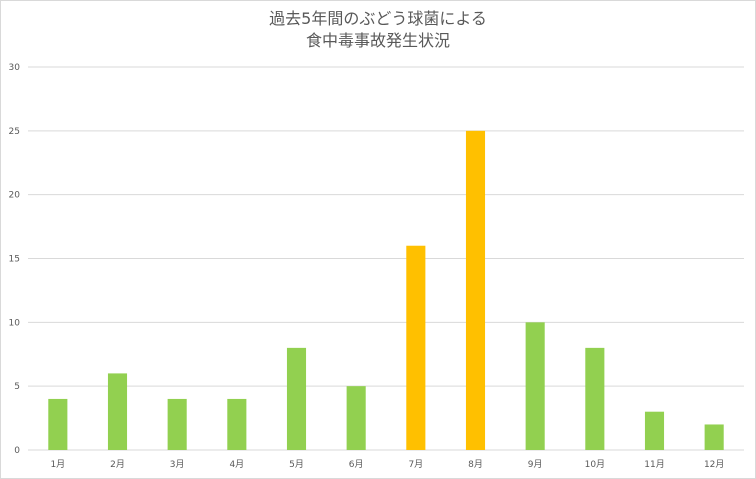  Describe the element at coordinates (17, 451) in the screenshot. I see `y-tick-label-0: 0` at that location.